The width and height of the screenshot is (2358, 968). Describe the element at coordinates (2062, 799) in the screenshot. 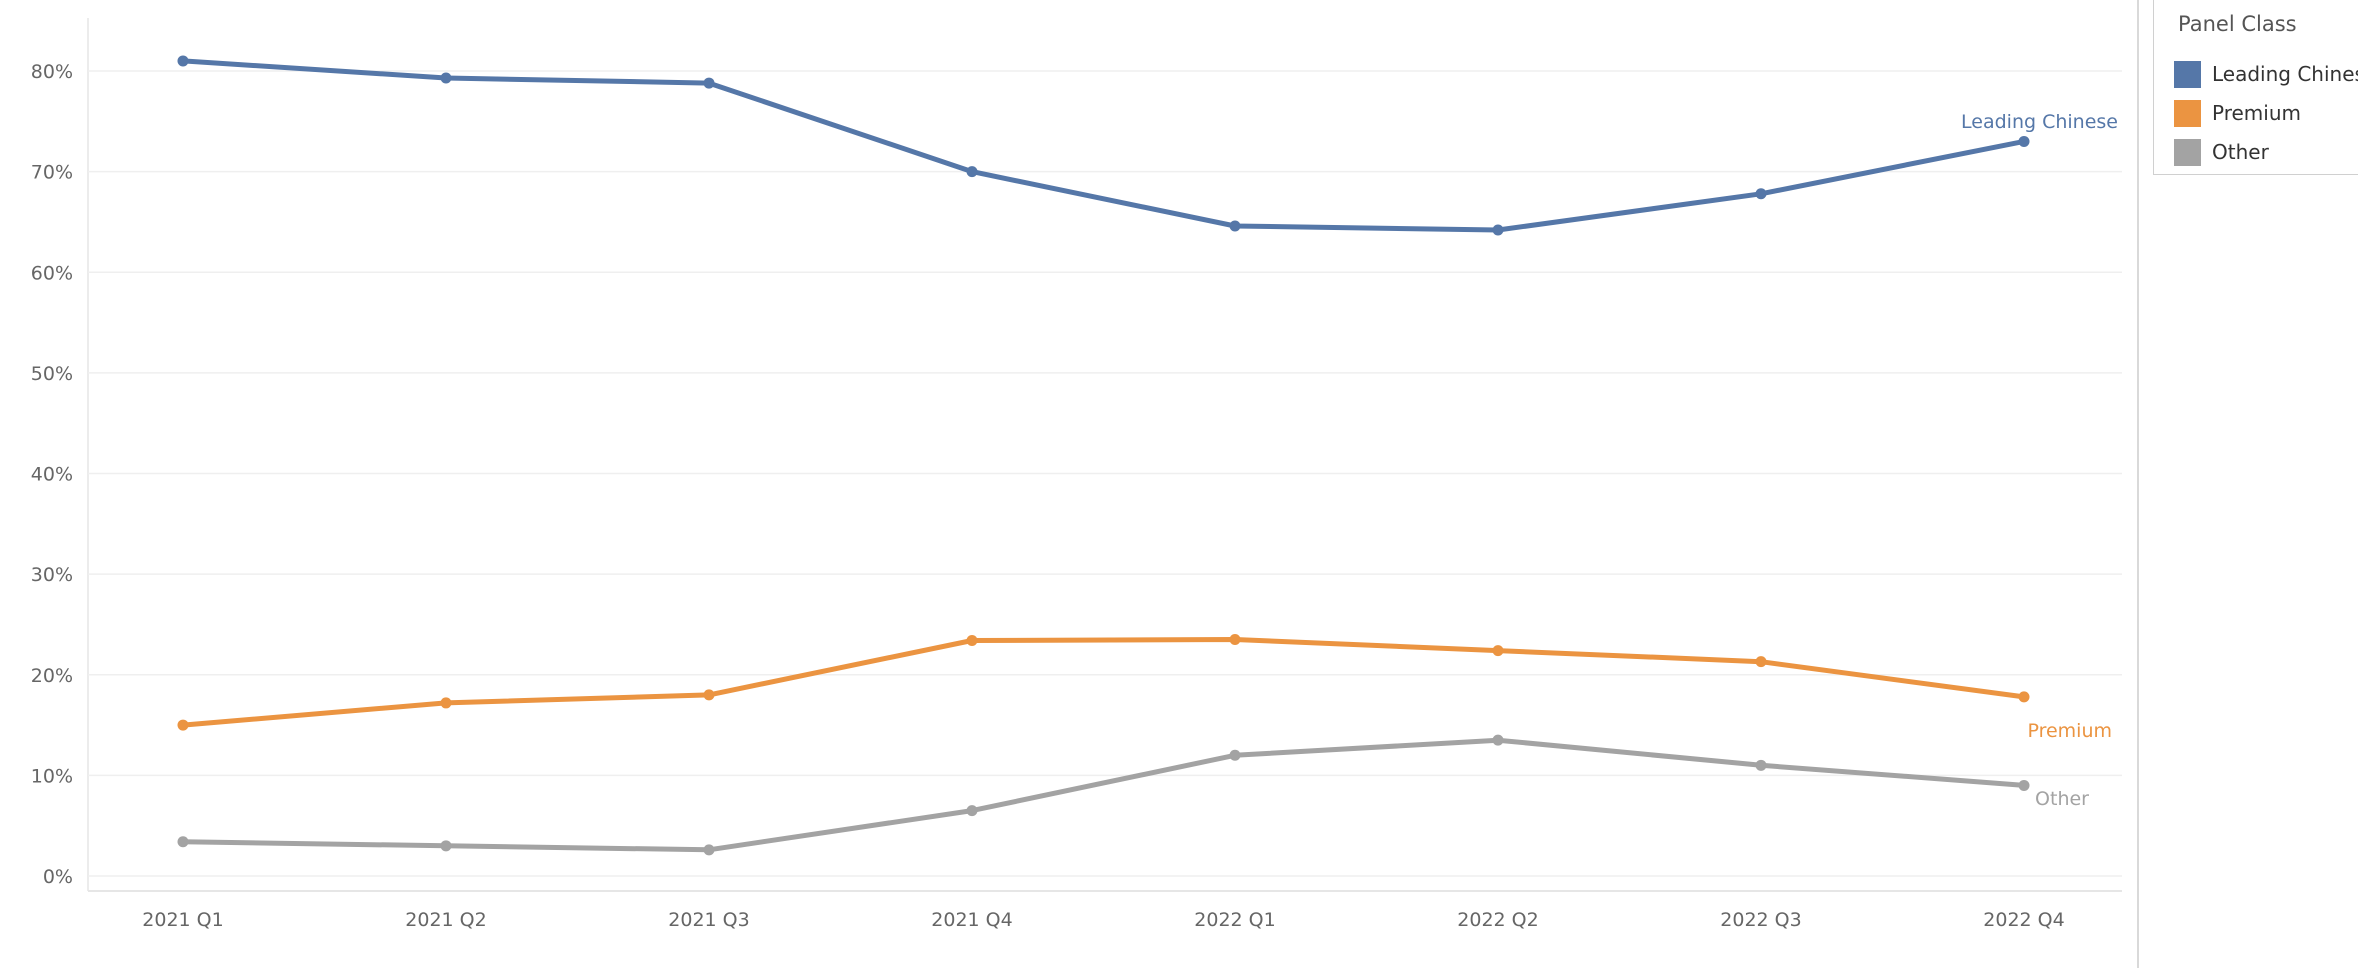

I see `end-label-other: Other` at that location.